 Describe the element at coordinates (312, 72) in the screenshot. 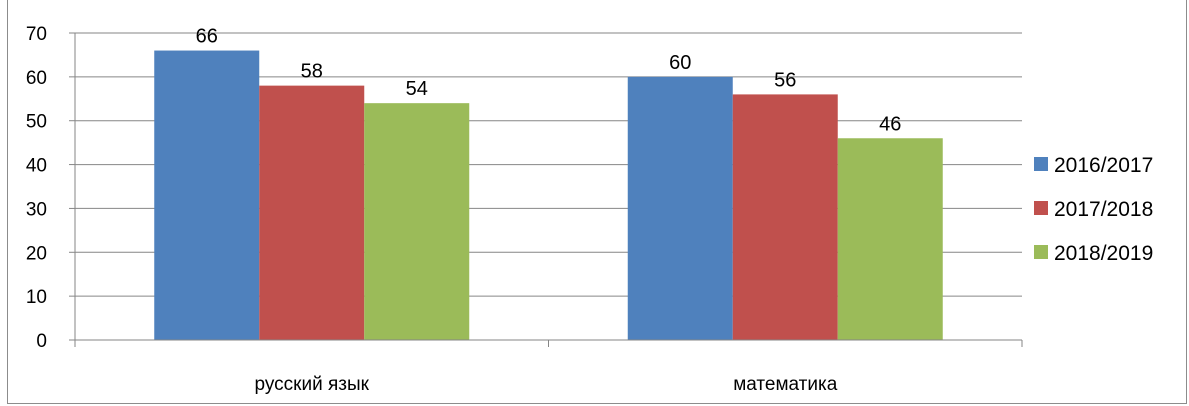

I see `data-label: 58` at that location.